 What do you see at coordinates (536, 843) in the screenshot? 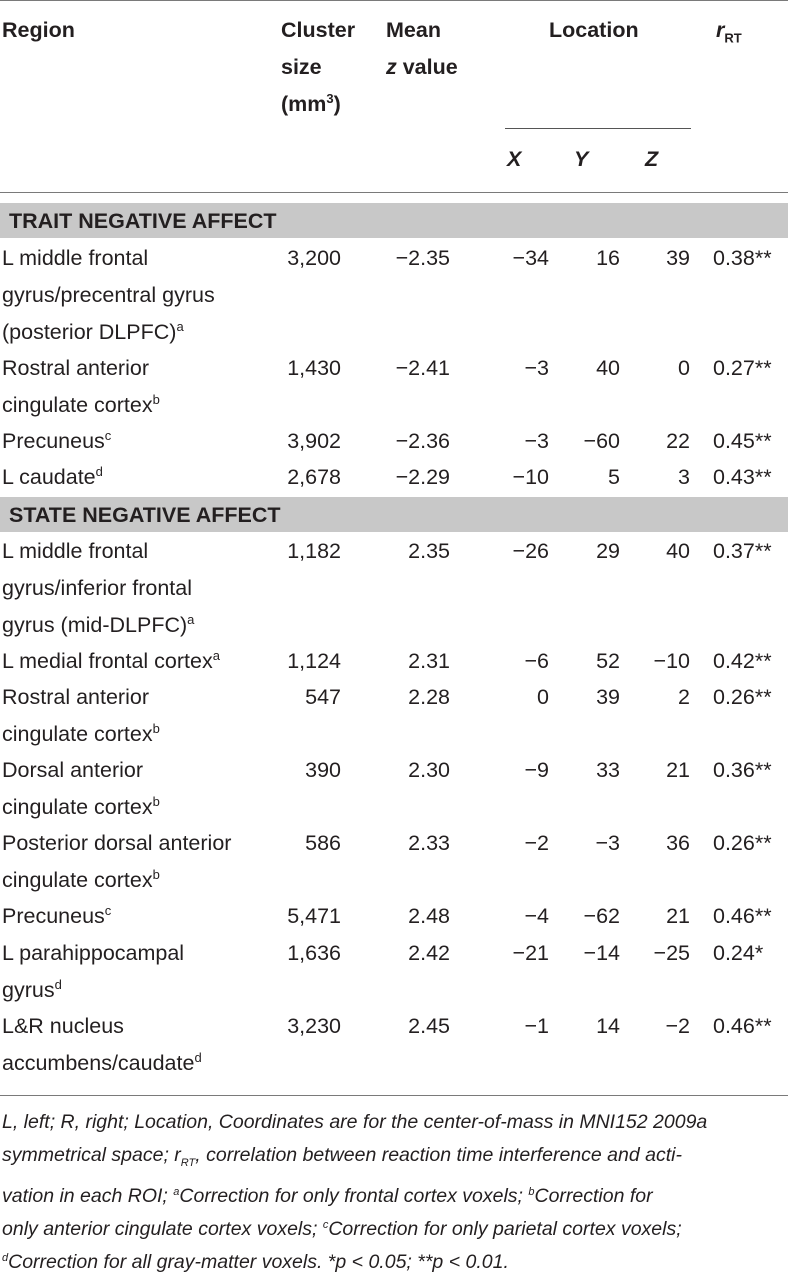
I see `coord-x: −2` at bounding box center [536, 843].